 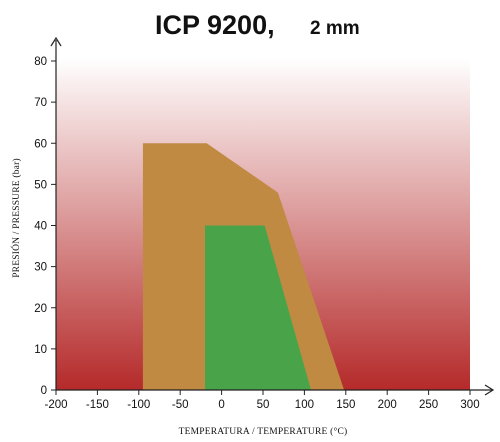 I want to click on x-axis-title: TEMPERATURA / TEMPERATURE (°C), so click(x=263, y=431).